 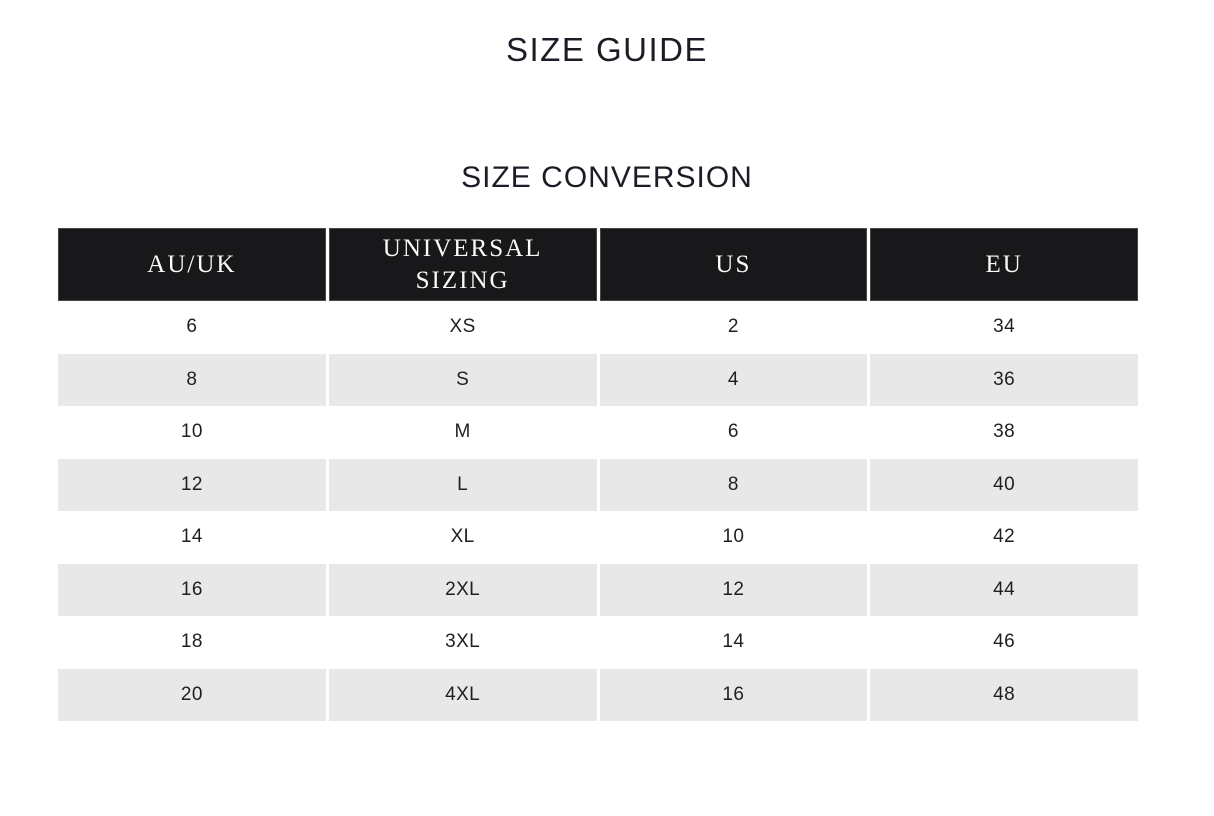 I want to click on page-title: SIZE GUIDE, so click(x=607, y=49).